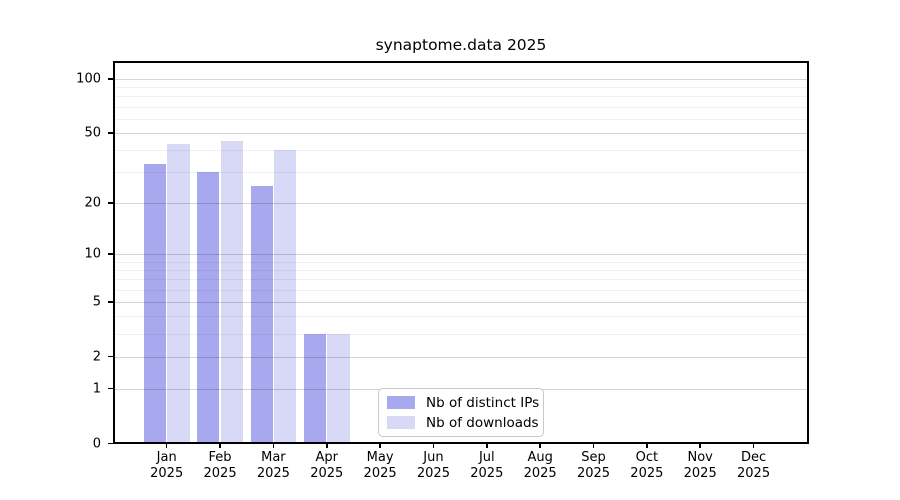  I want to click on legend: Nb of distinct IPs Nb of downloads, so click(461, 412).